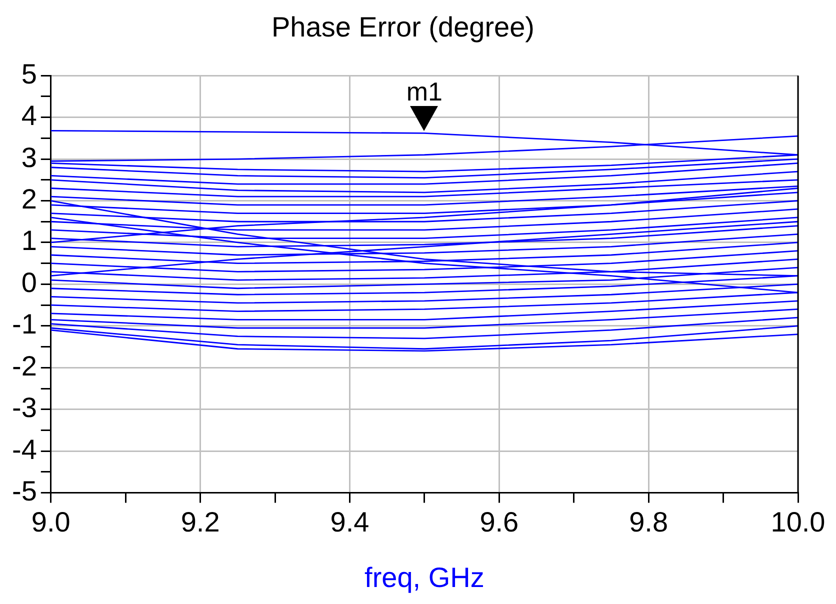  What do you see at coordinates (424, 577) in the screenshot?
I see `x-axis-title: freq, GHz` at bounding box center [424, 577].